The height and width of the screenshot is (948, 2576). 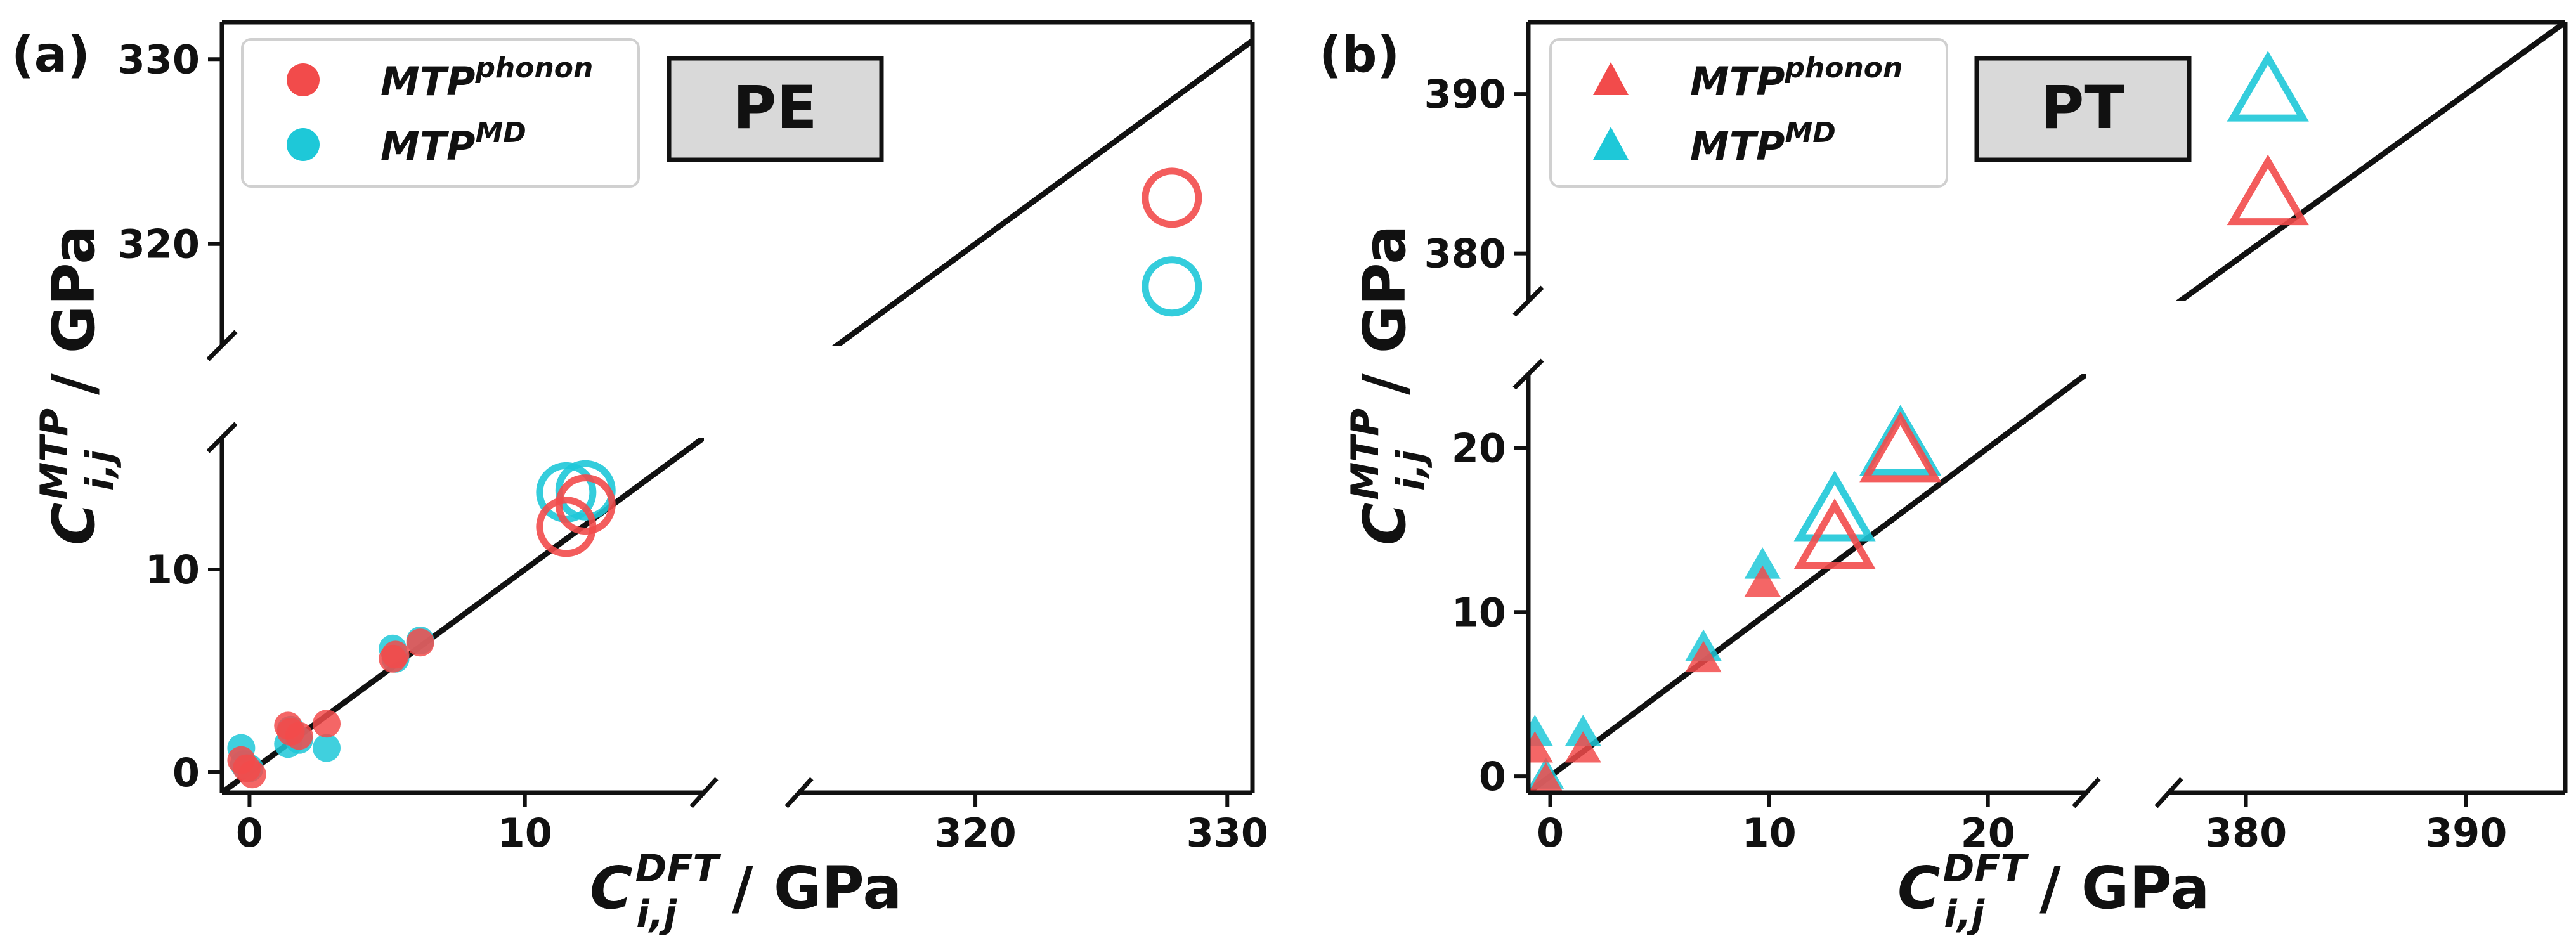 I want to click on panel-b-x-tick-label: 380, so click(x=2246, y=833).